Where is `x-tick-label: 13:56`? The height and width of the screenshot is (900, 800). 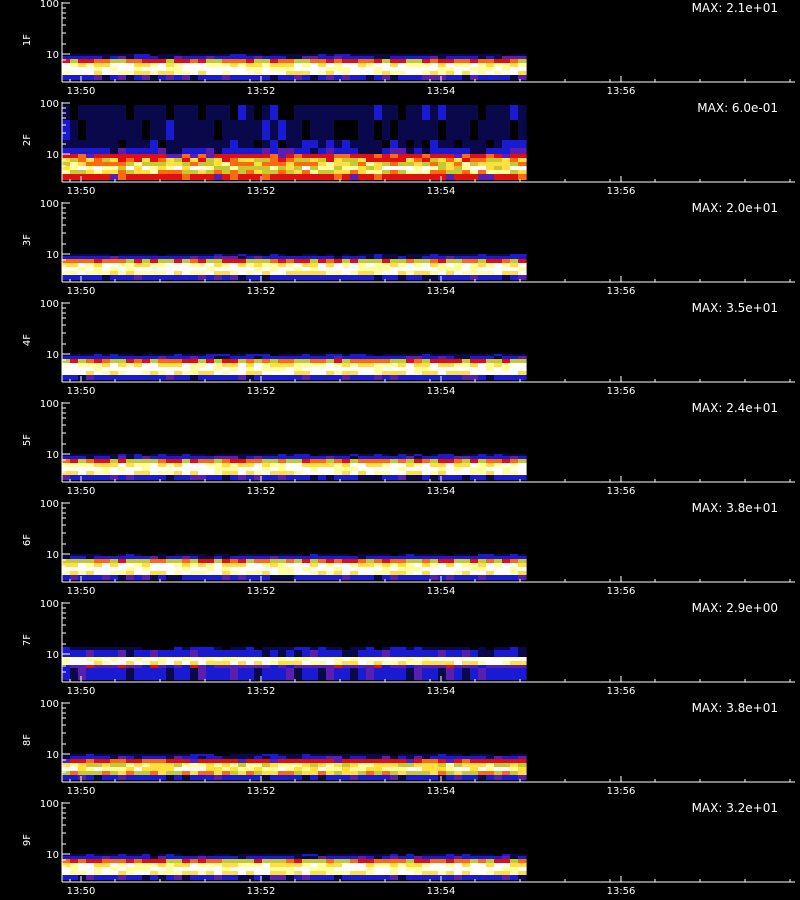
x-tick-label: 13:56 is located at coordinates (621, 691).